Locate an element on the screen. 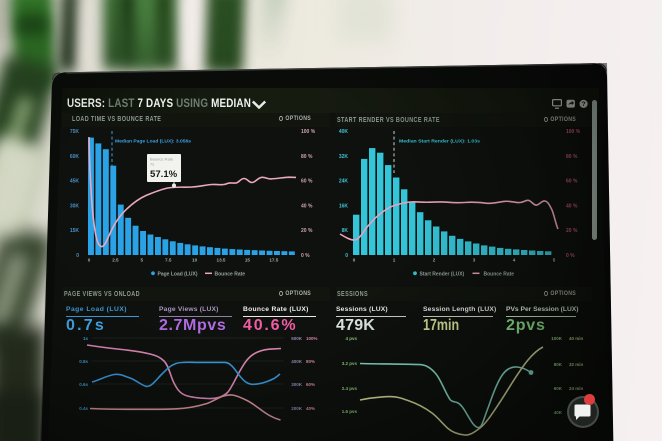 The image size is (662, 441). svg-text: 1s is located at coordinates (86, 338).